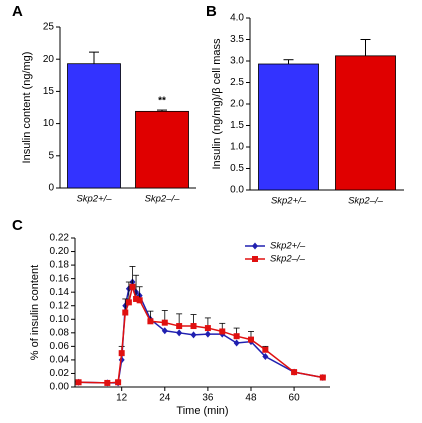  I want to click on y-tick-label: 1.5, so click(237, 125).